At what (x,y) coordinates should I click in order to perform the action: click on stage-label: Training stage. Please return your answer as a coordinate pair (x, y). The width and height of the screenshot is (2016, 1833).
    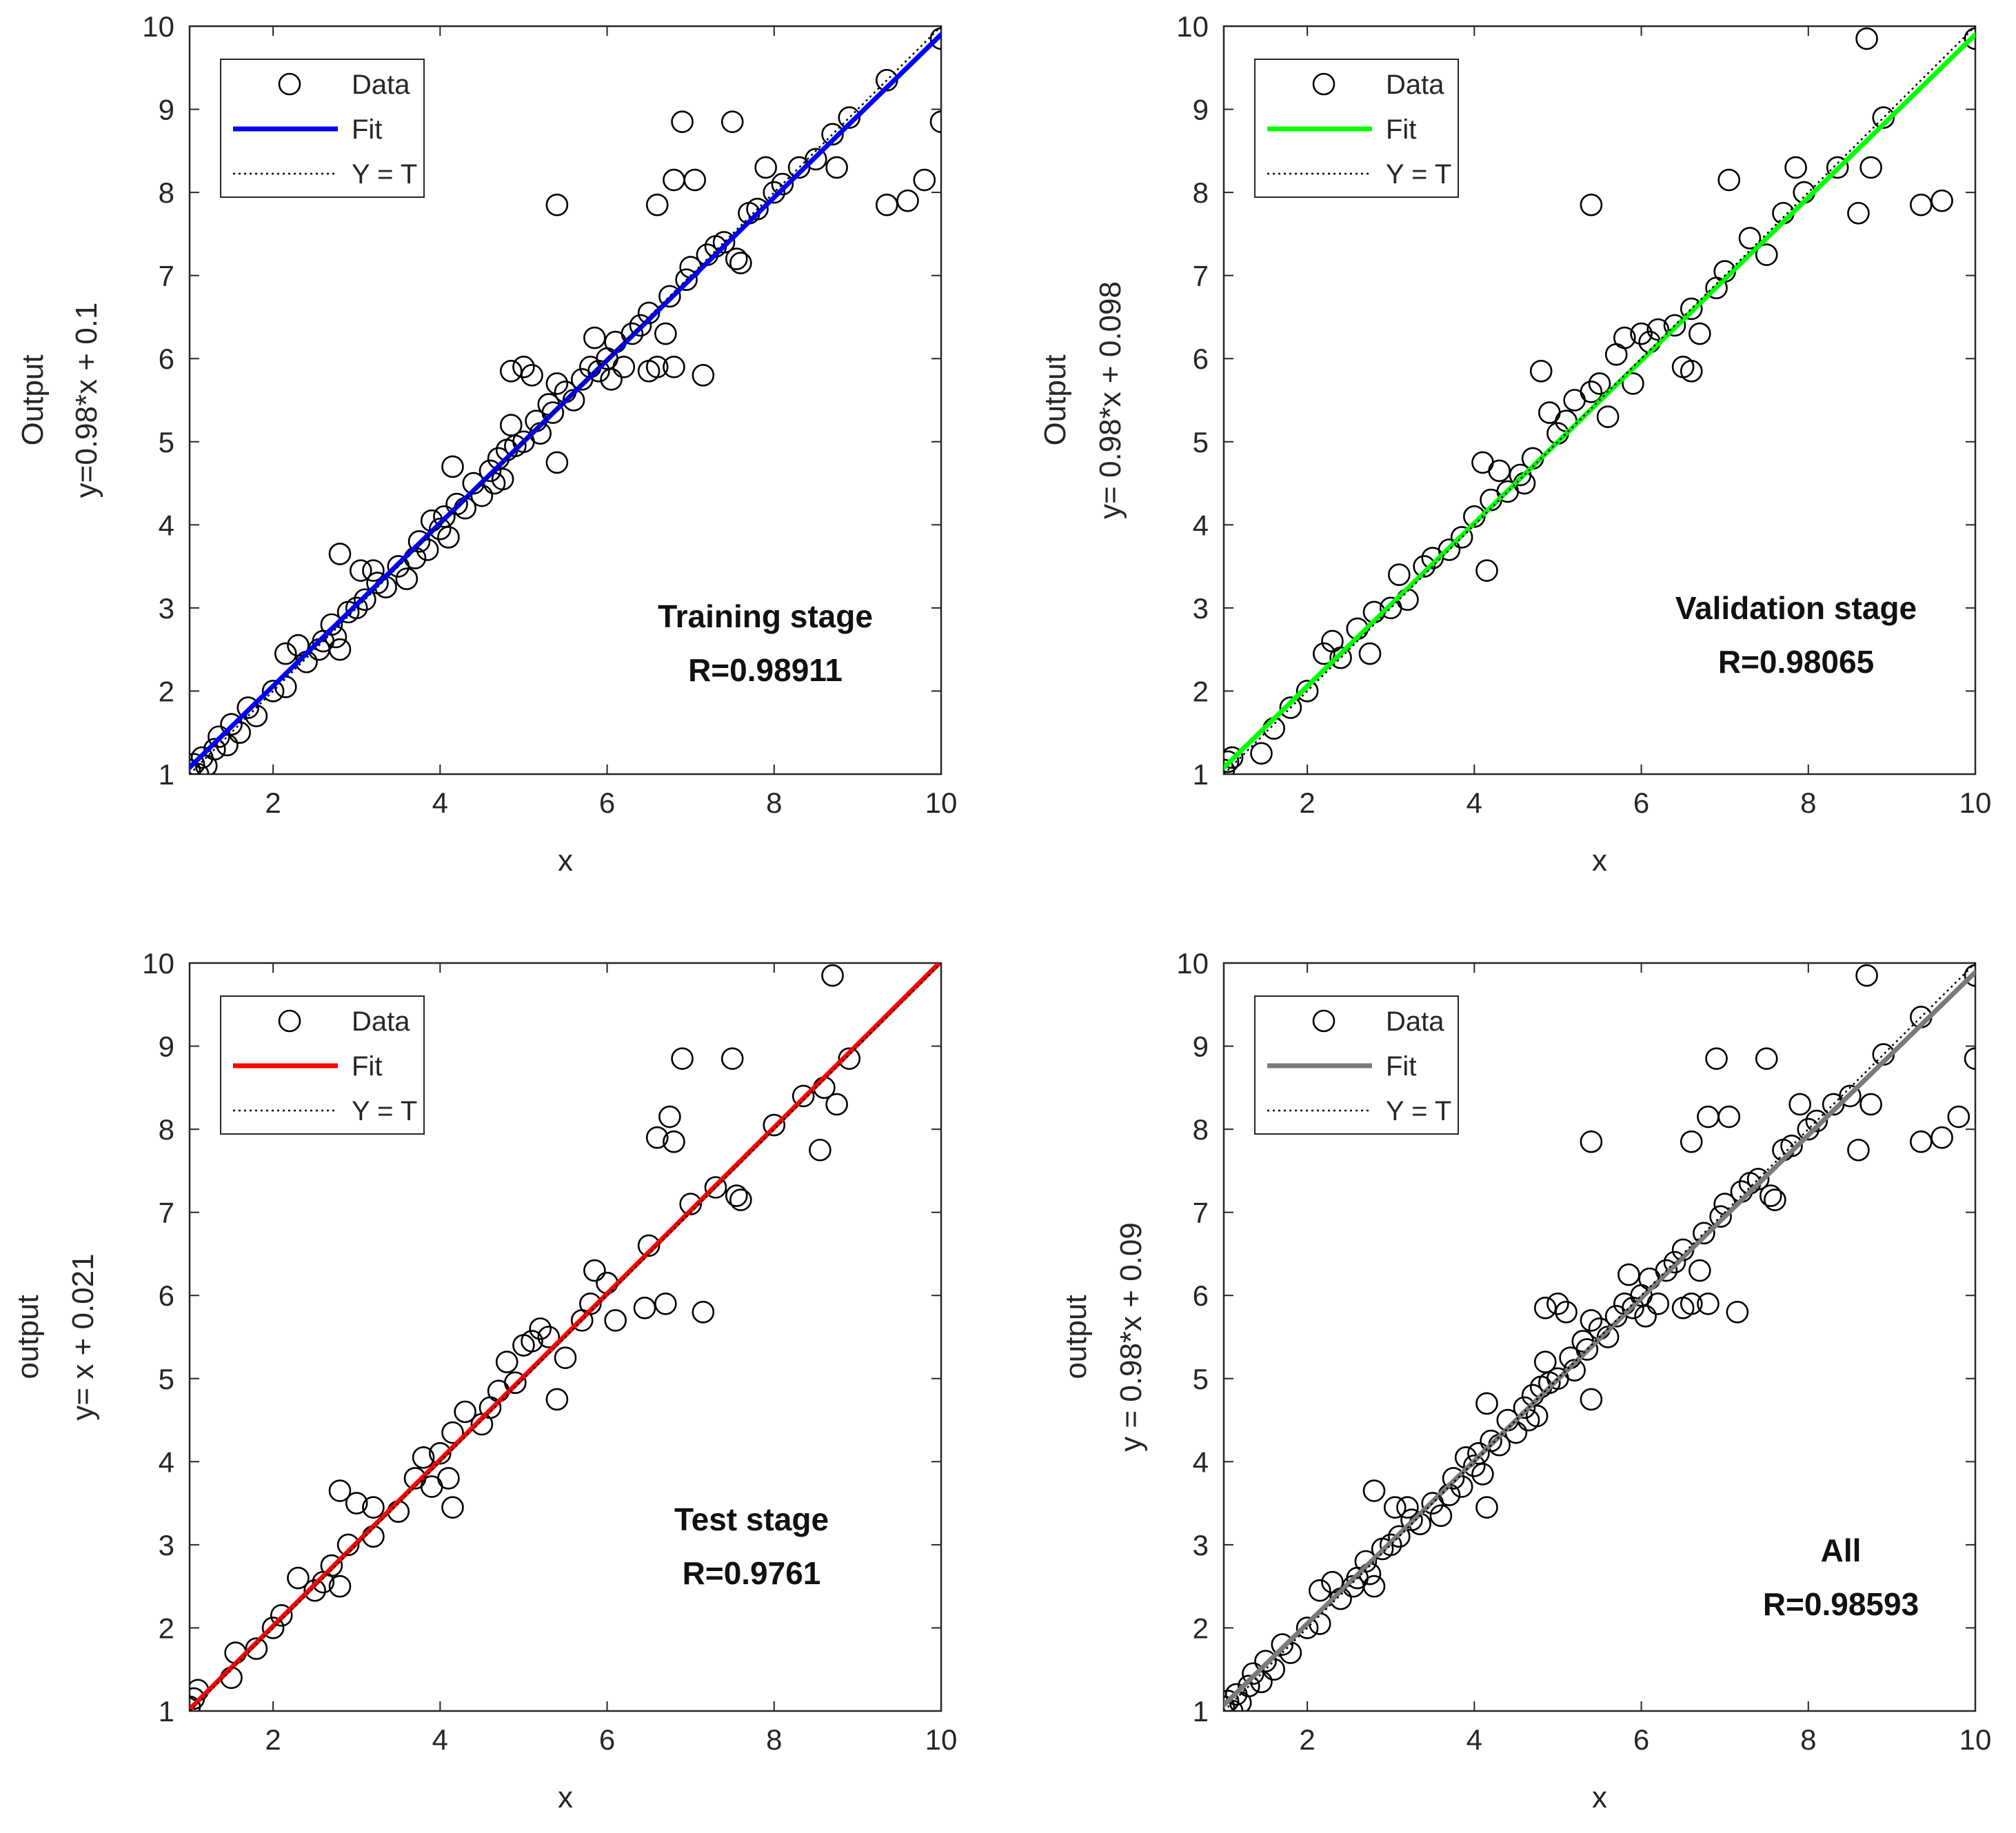
    Looking at the image, I should click on (765, 616).